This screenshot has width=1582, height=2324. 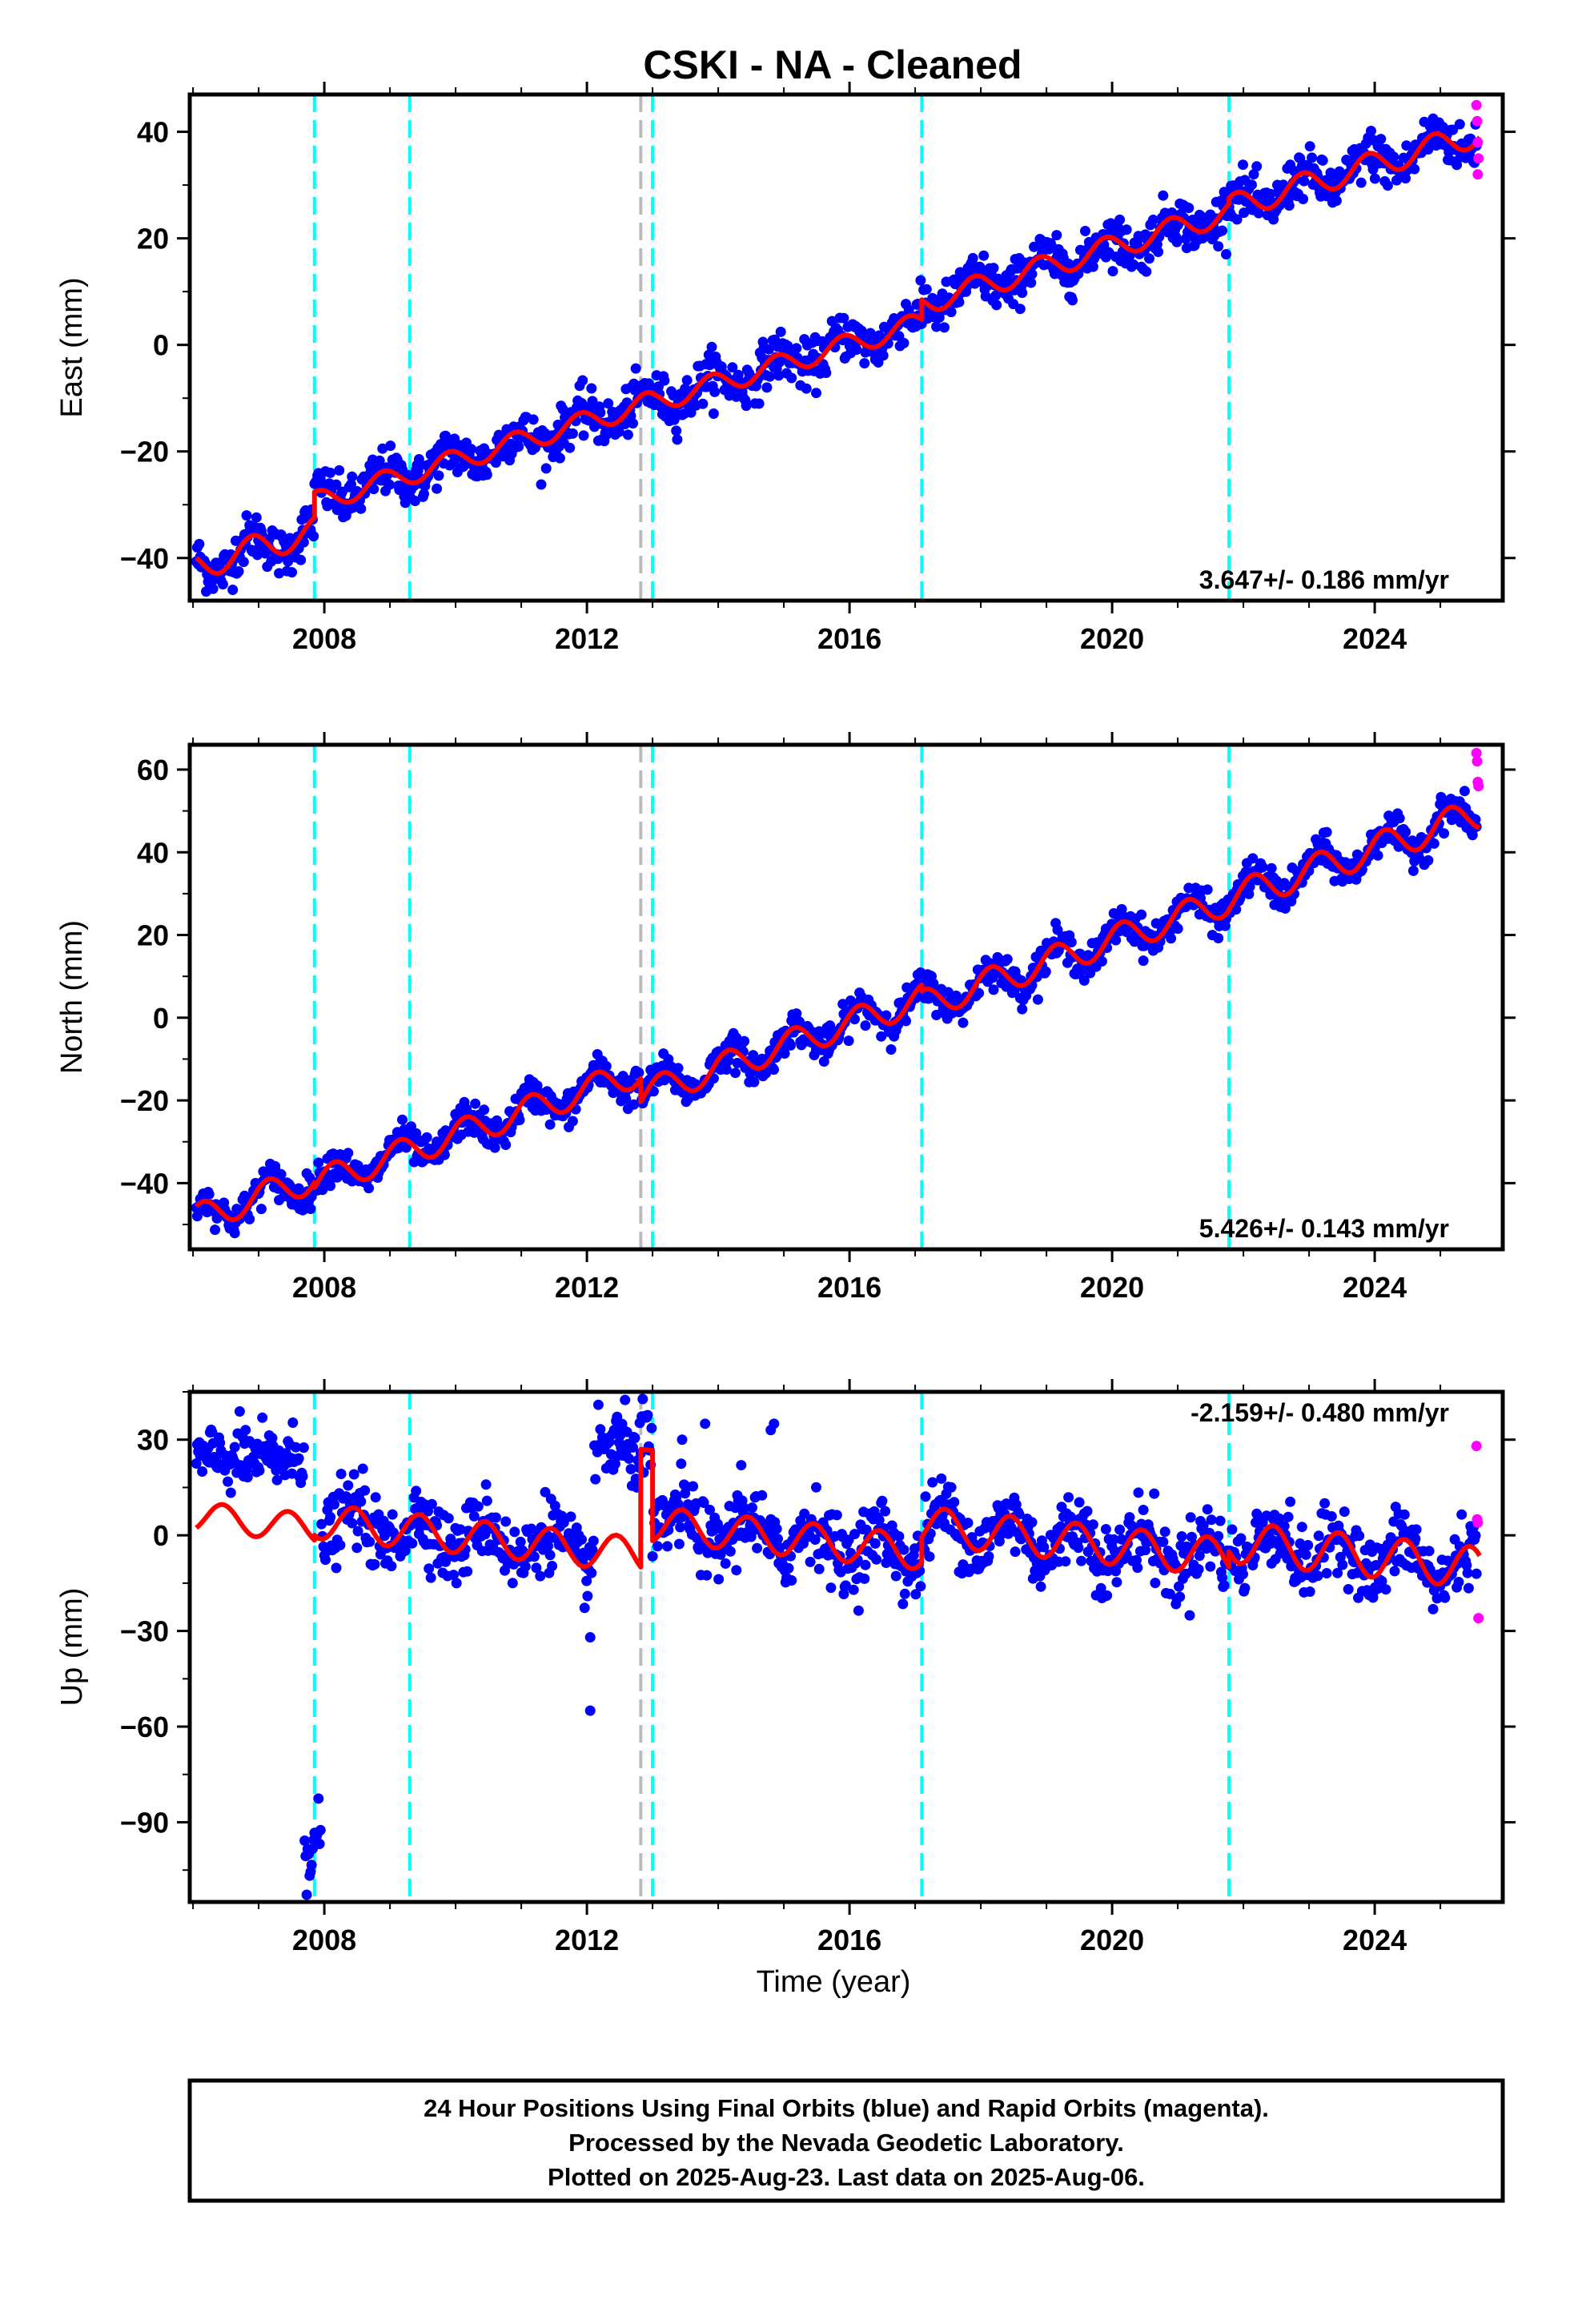 I want to click on chart-title: CSKI - NA - Cleaned, so click(x=832, y=64).